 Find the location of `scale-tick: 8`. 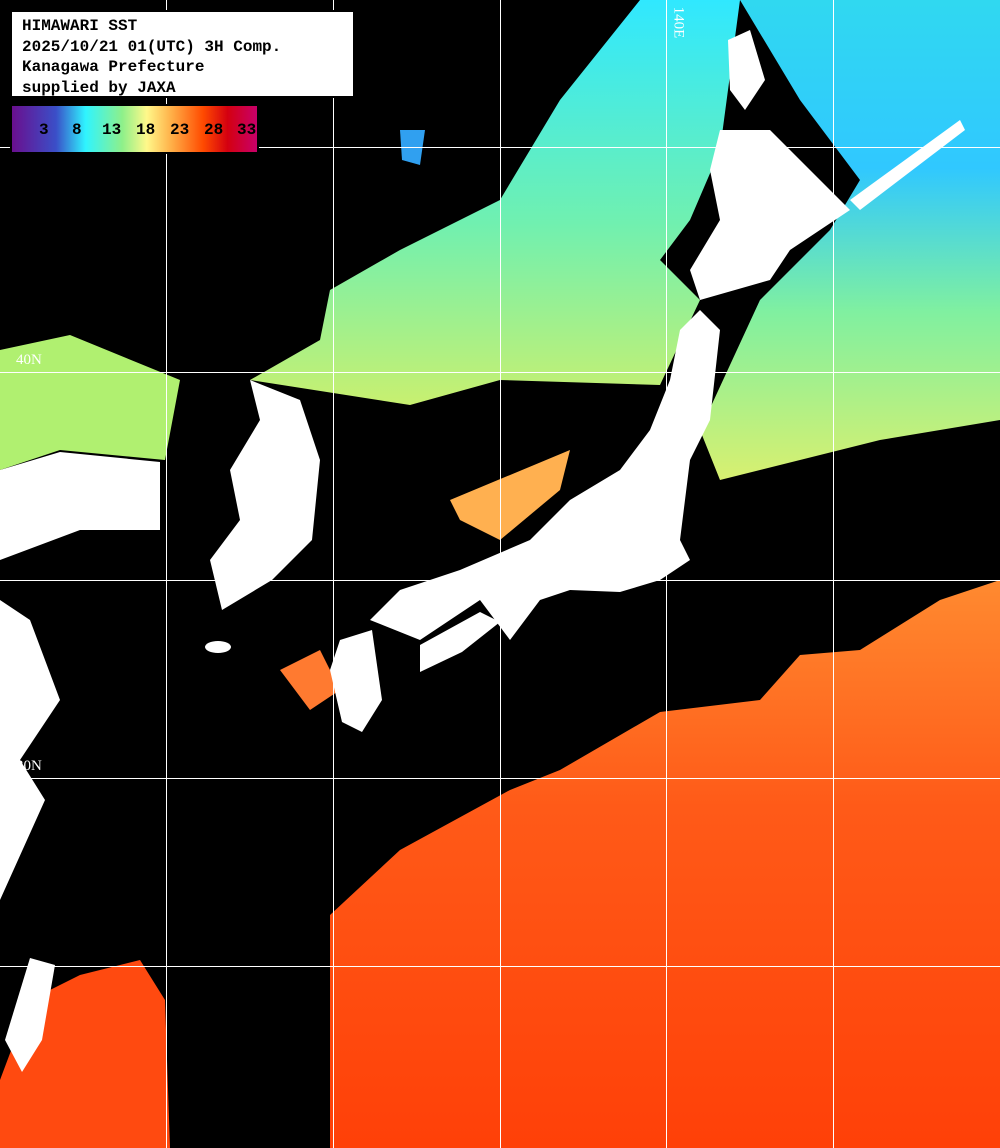

scale-tick: 8 is located at coordinates (77, 130).